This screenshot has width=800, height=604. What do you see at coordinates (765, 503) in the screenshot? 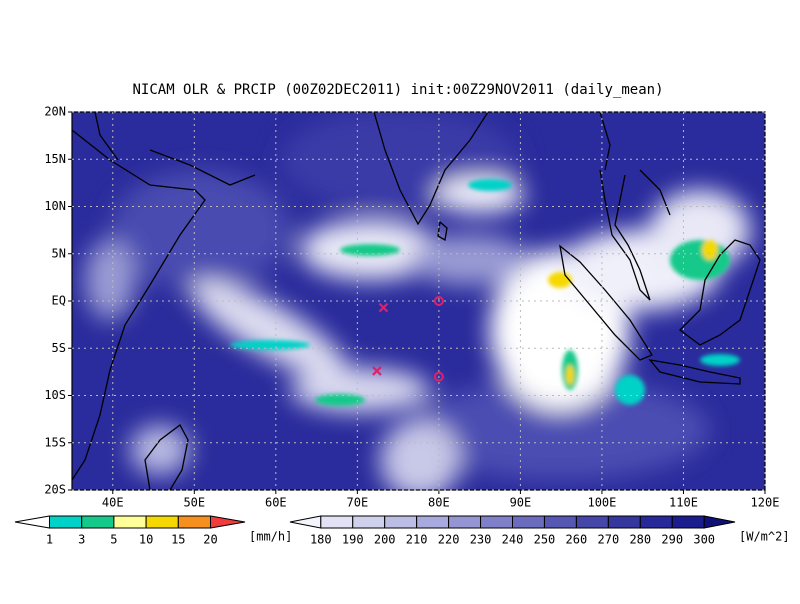
I see `lon-label: 120E` at bounding box center [765, 503].